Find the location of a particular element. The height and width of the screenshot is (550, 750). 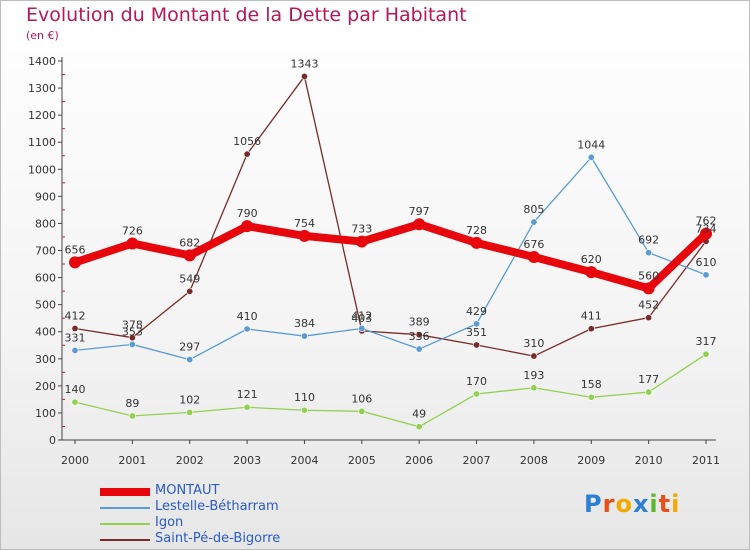

x-tick-label: 2002 is located at coordinates (190, 460).